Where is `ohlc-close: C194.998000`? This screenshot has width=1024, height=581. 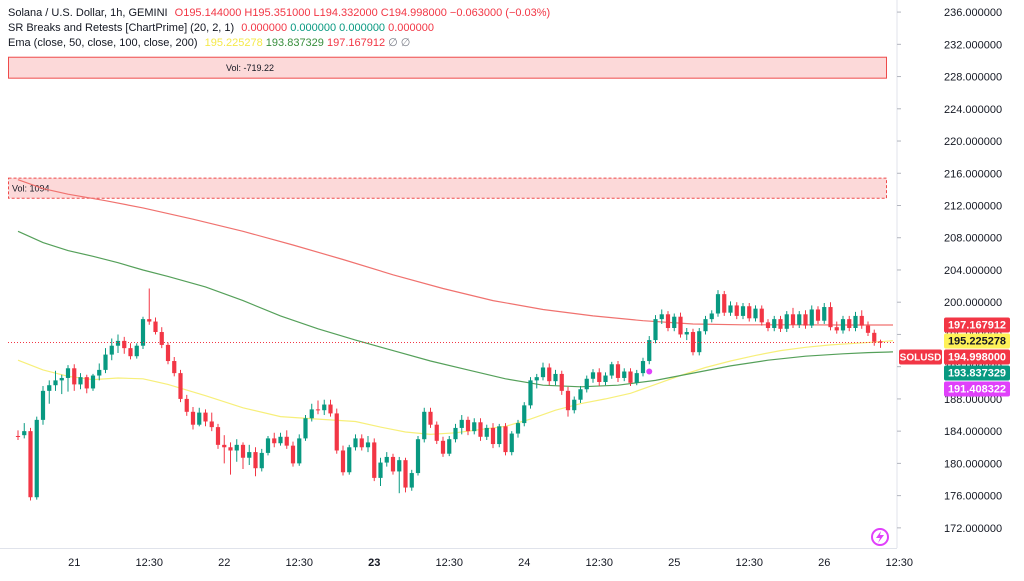 ohlc-close: C194.998000 is located at coordinates (413, 13).